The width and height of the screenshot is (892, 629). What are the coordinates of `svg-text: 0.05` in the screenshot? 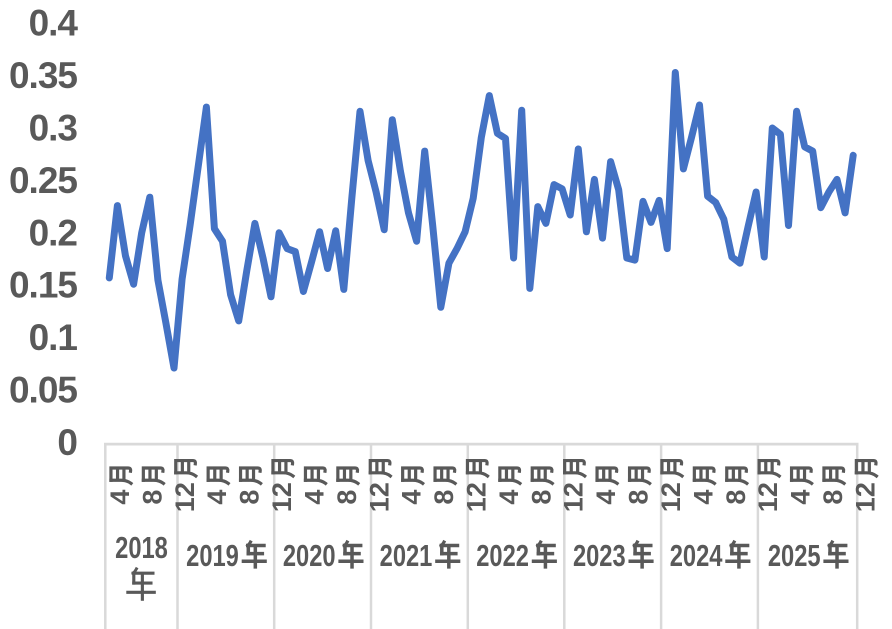 It's located at (43, 390).